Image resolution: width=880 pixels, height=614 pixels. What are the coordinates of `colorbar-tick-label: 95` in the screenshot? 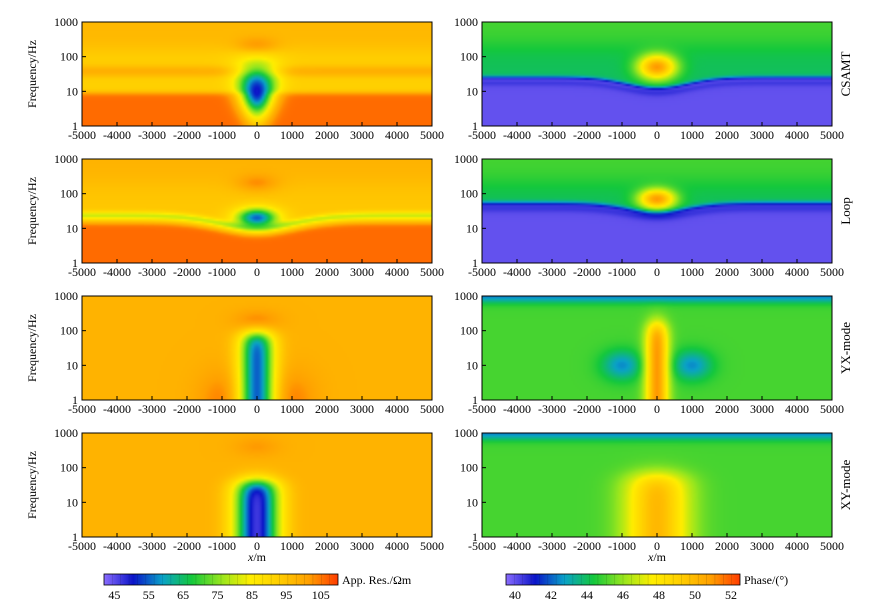 It's located at (286, 595).